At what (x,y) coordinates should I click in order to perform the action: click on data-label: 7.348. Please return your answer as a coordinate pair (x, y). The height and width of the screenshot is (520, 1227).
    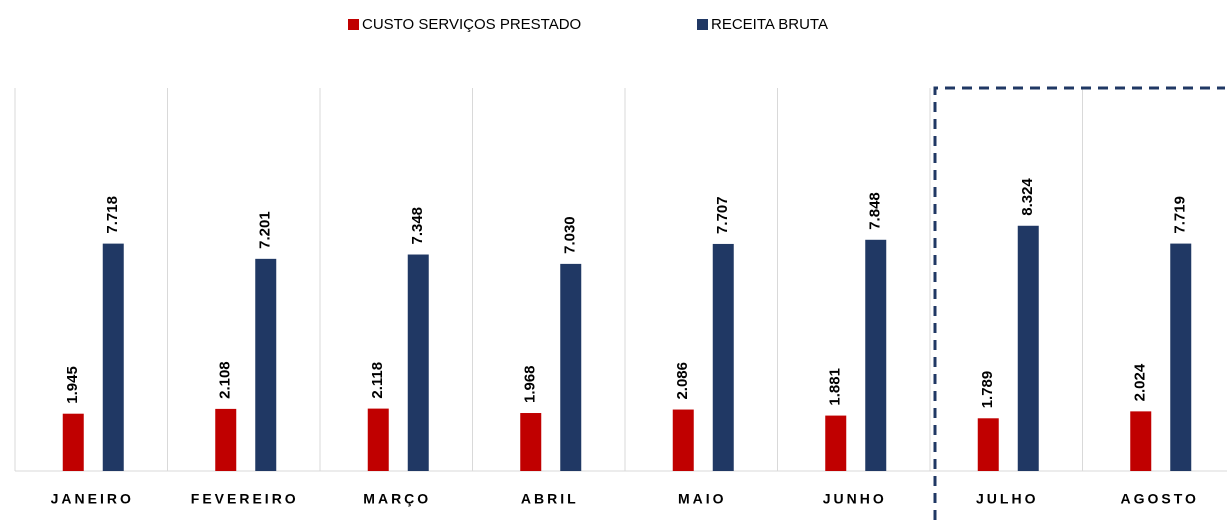
    Looking at the image, I should click on (417, 226).